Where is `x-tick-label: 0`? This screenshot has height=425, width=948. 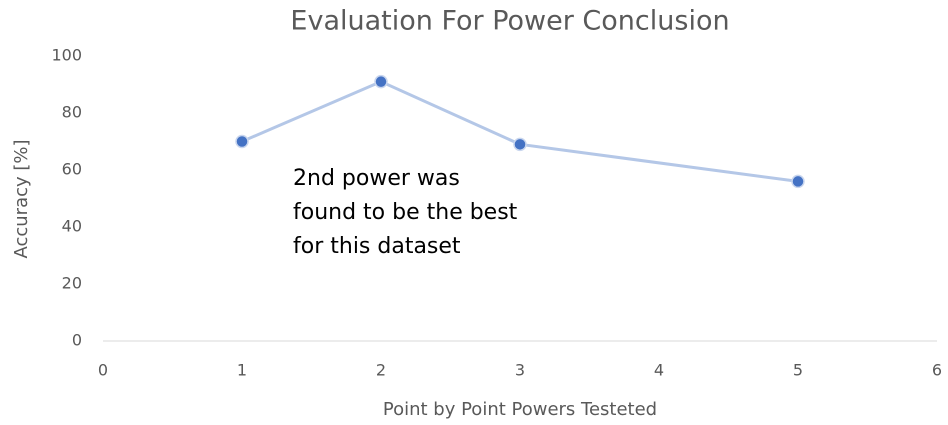
x-tick-label: 0 is located at coordinates (103, 370).